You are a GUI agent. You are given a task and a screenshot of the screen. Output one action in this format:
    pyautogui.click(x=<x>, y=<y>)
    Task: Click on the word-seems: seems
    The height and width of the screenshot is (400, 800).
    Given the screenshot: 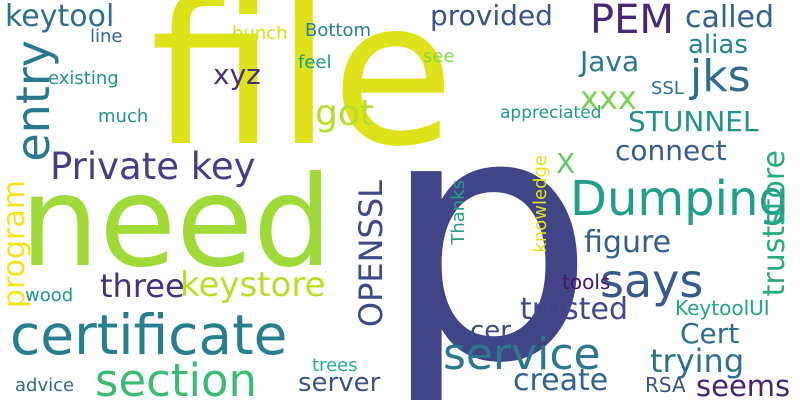 What is the action you would take?
    pyautogui.click(x=743, y=384)
    